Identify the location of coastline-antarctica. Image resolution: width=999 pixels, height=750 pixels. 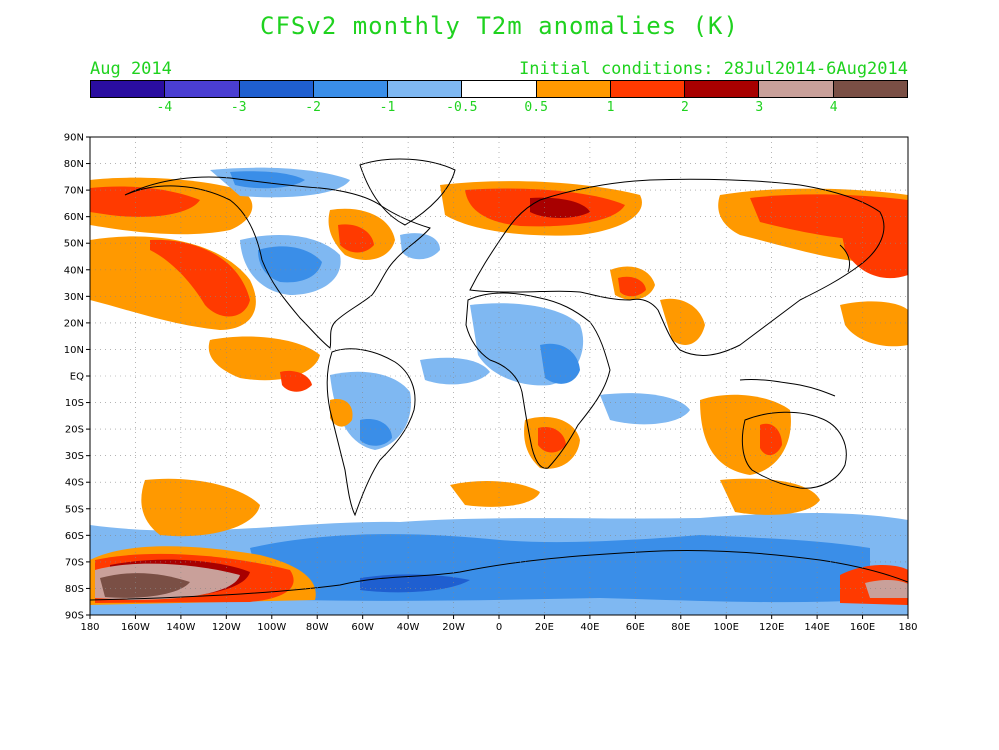
(499, 575).